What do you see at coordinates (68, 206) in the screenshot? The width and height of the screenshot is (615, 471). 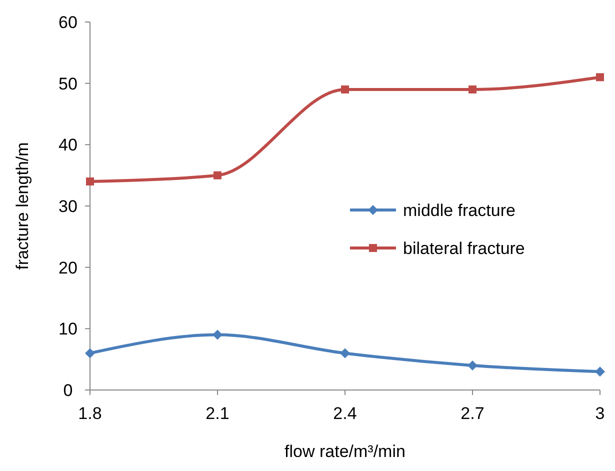 I see `y-tick-label: 30` at bounding box center [68, 206].